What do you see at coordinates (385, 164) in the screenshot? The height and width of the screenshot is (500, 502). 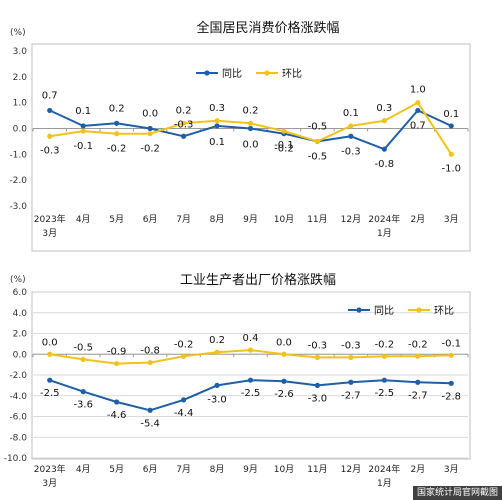 I see `data-label-yoy: -0.8` at bounding box center [385, 164].